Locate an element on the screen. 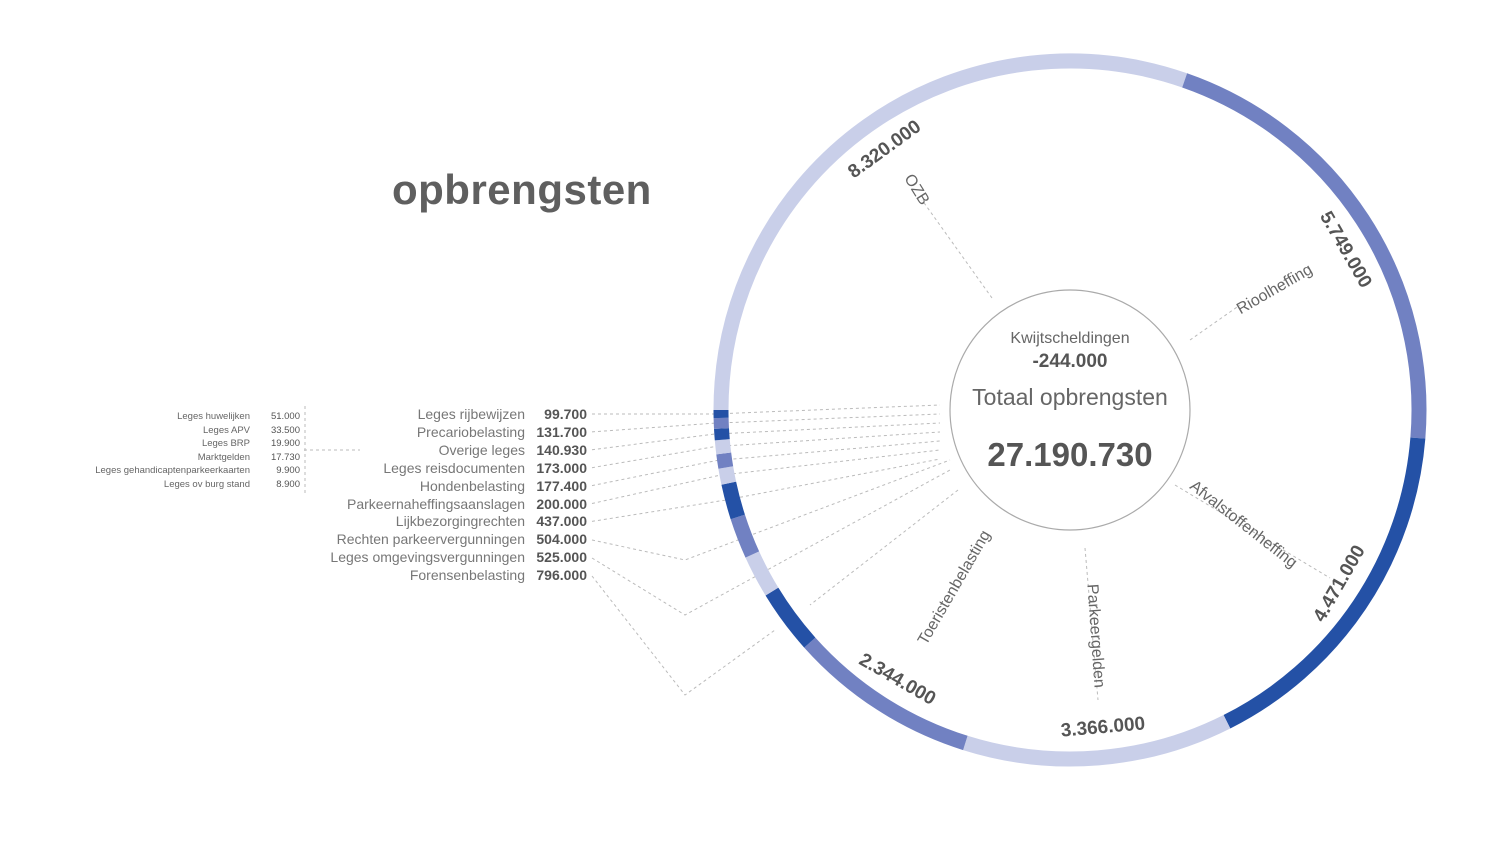  overige-leges-item: Leges huwelijken 51.000 is located at coordinates (170, 416).